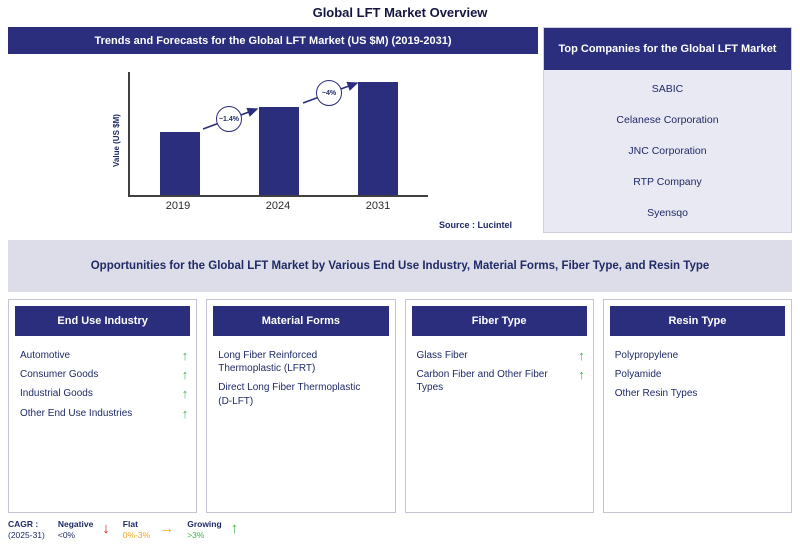 This screenshot has width=800, height=546. I want to click on legend-text: Negative <0%, so click(75, 530).